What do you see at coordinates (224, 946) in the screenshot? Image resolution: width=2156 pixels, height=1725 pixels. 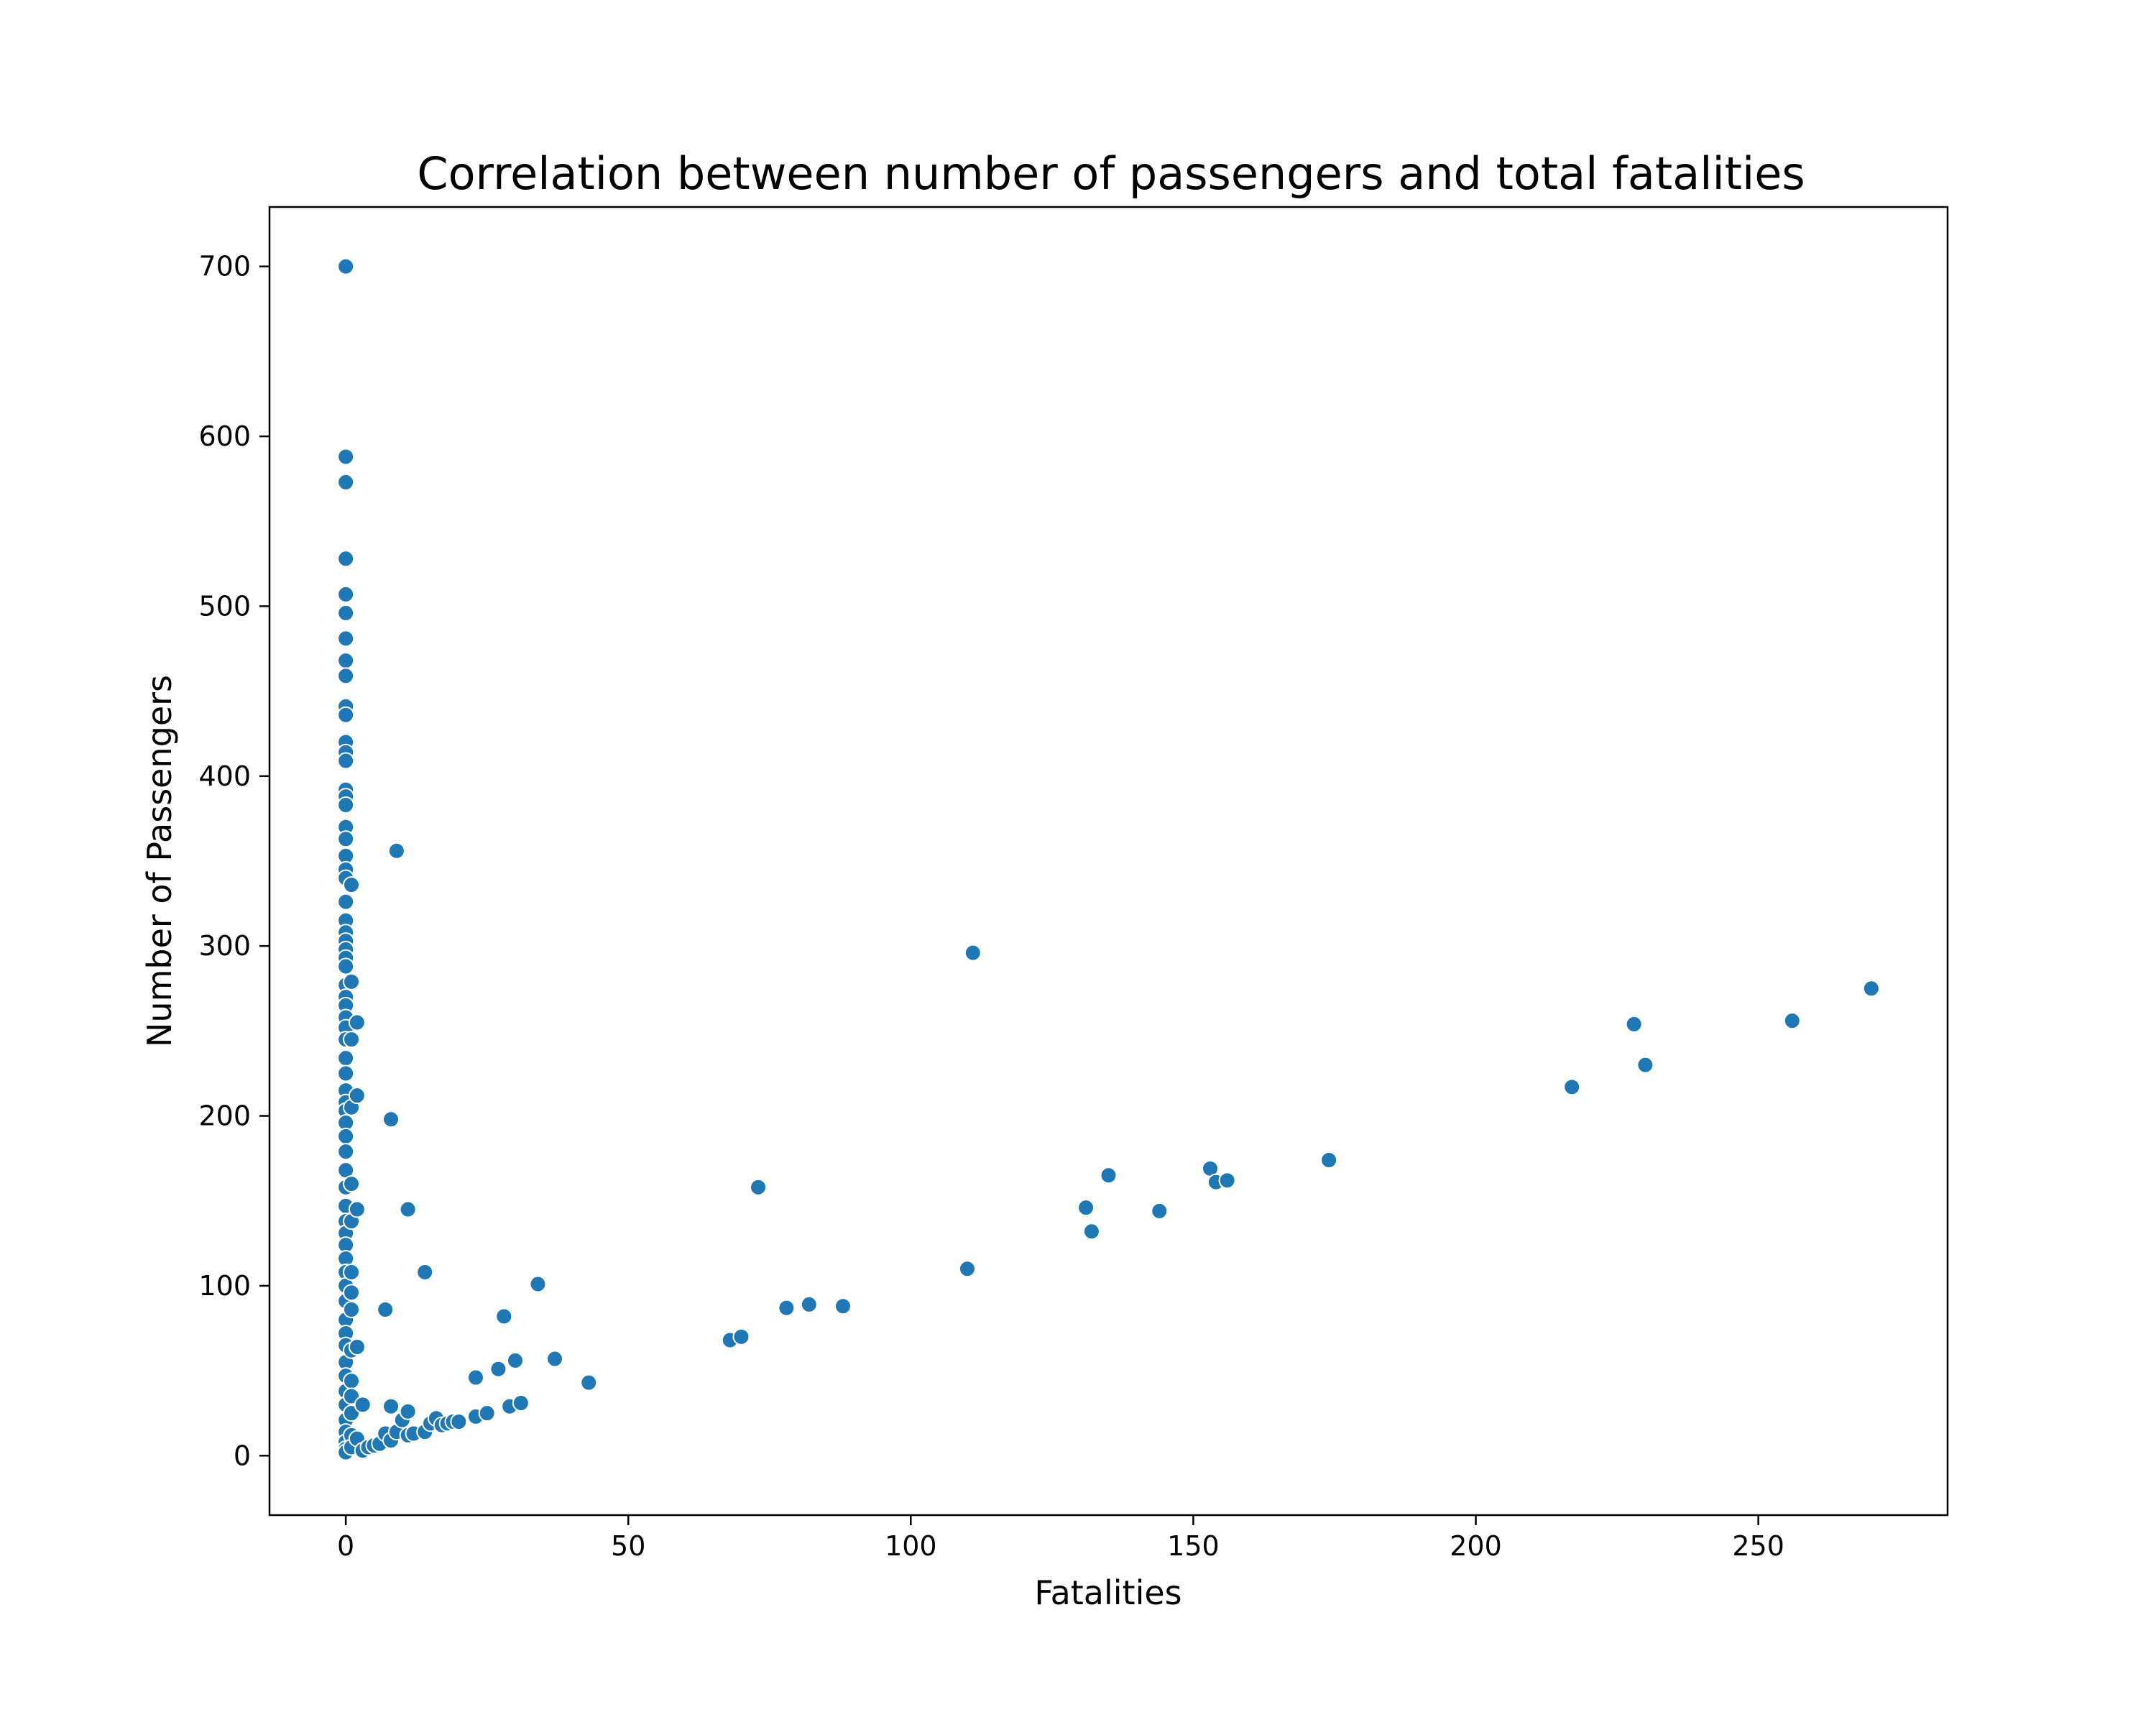 I see `y-tick-label: 300` at bounding box center [224, 946].